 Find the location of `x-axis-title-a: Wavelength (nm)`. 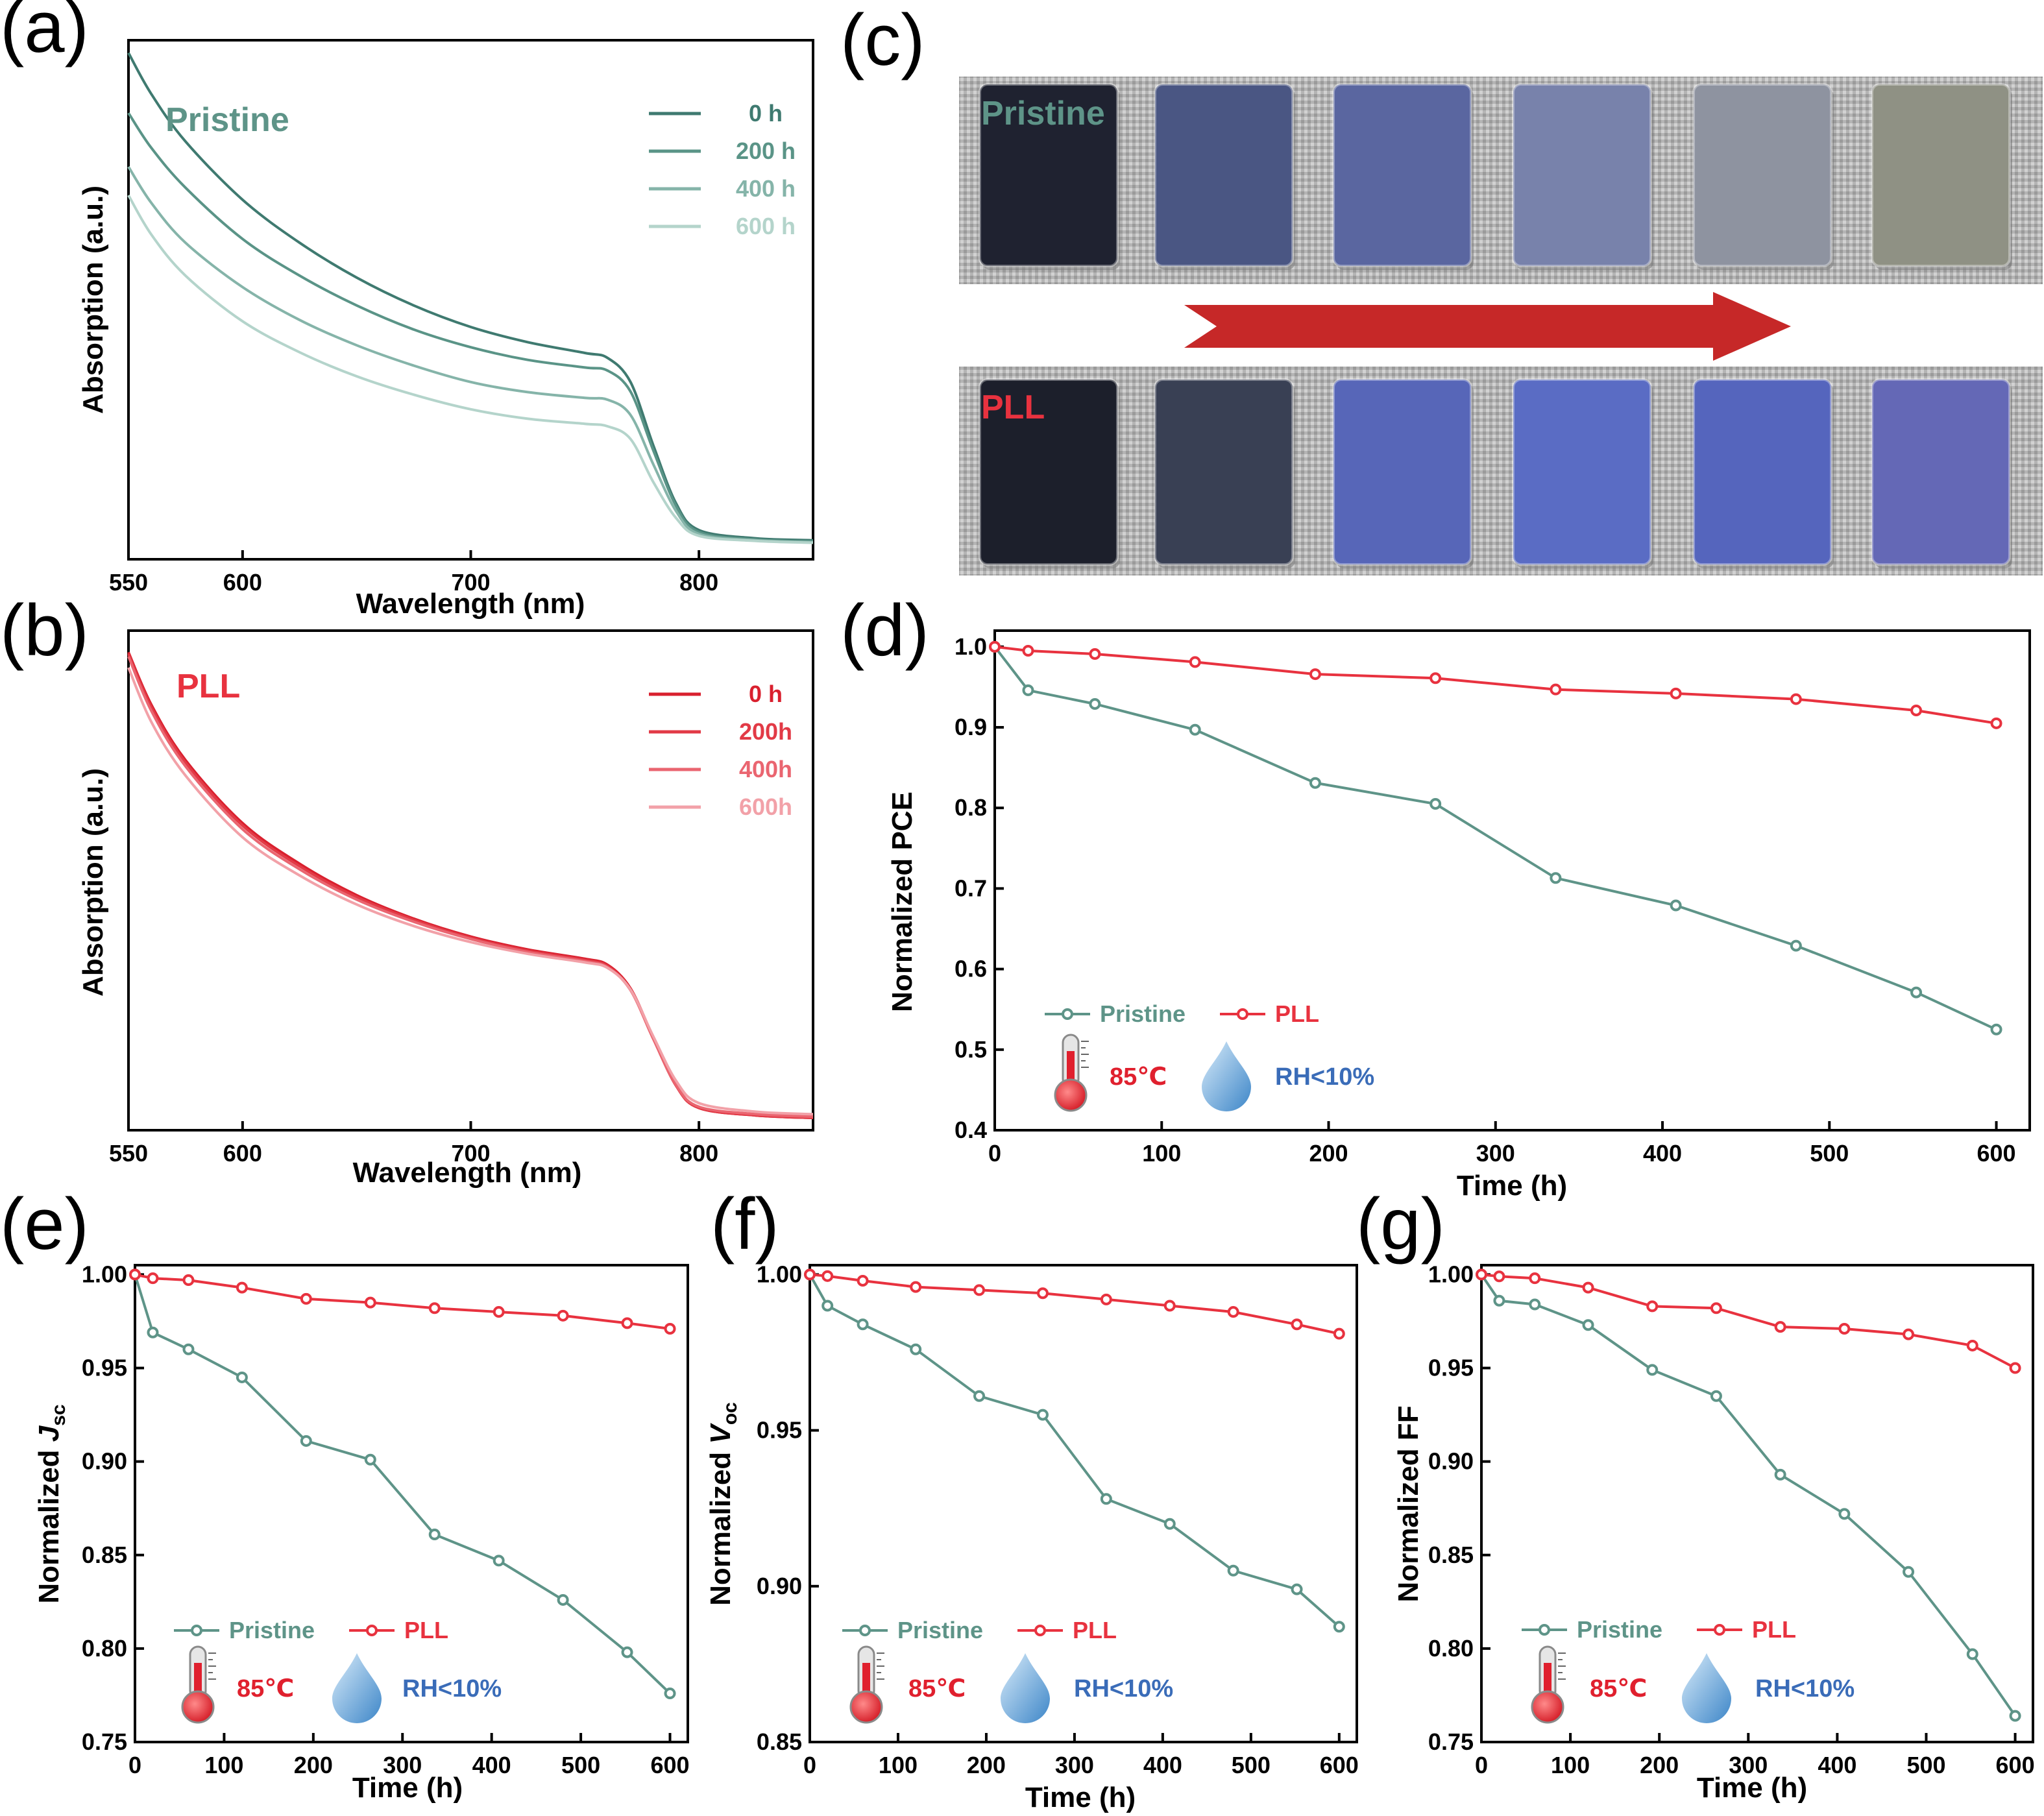

x-axis-title-a: Wavelength (nm) is located at coordinates (470, 604).